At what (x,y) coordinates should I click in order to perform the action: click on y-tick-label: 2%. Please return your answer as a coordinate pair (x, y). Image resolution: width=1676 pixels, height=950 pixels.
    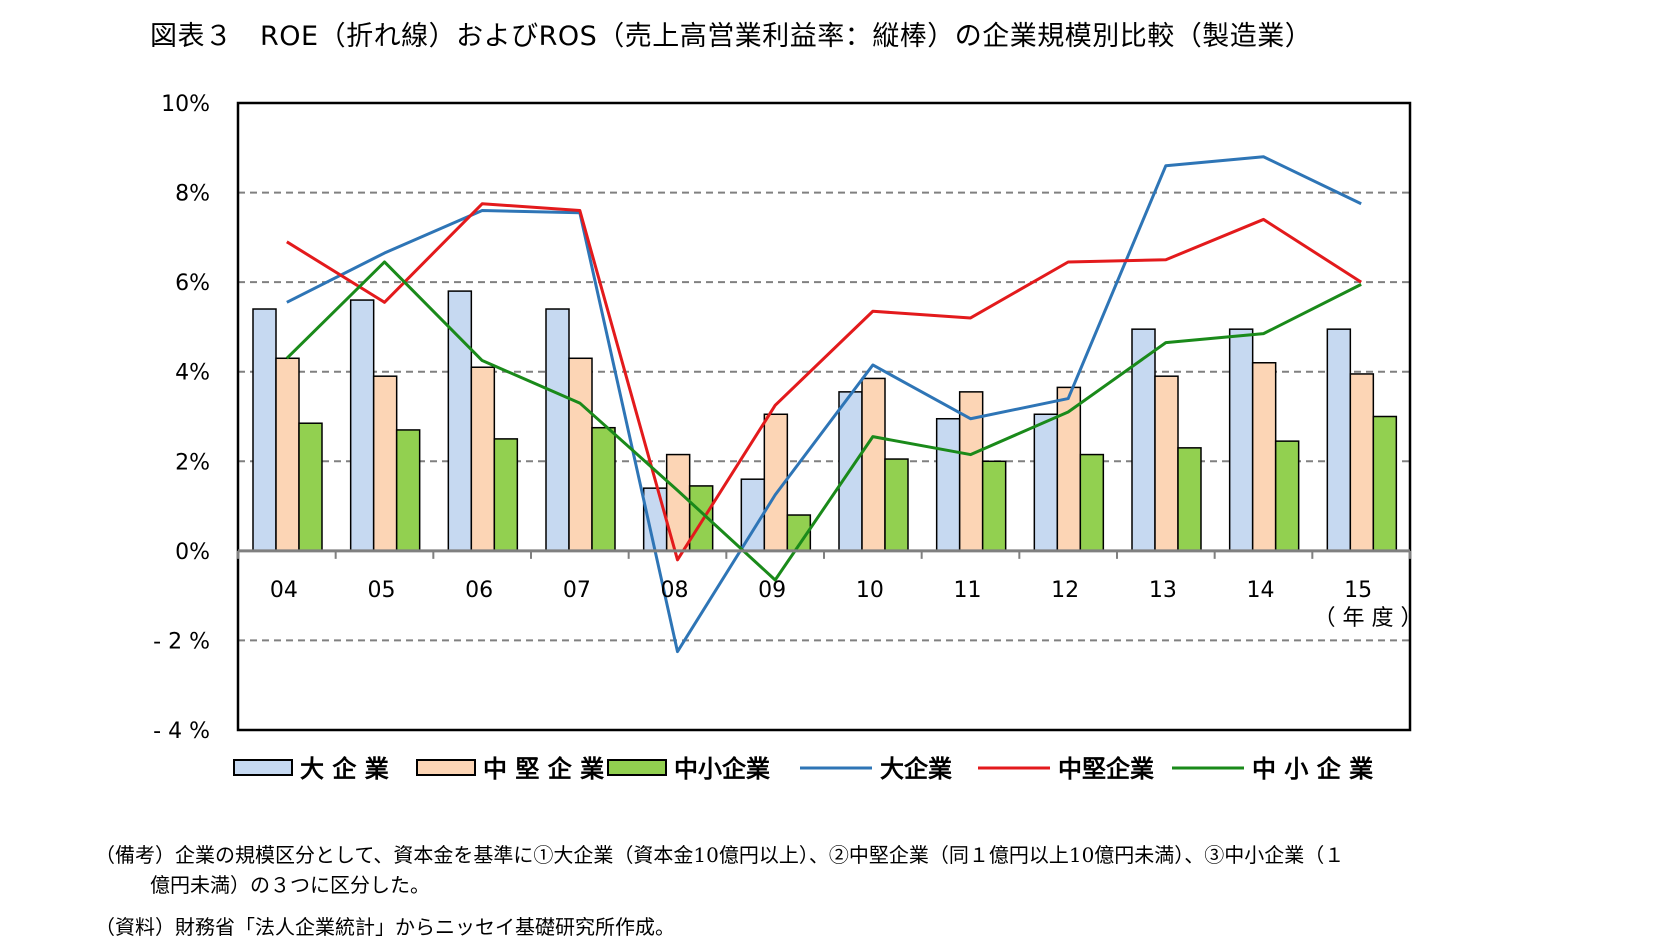
    Looking at the image, I should click on (192, 462).